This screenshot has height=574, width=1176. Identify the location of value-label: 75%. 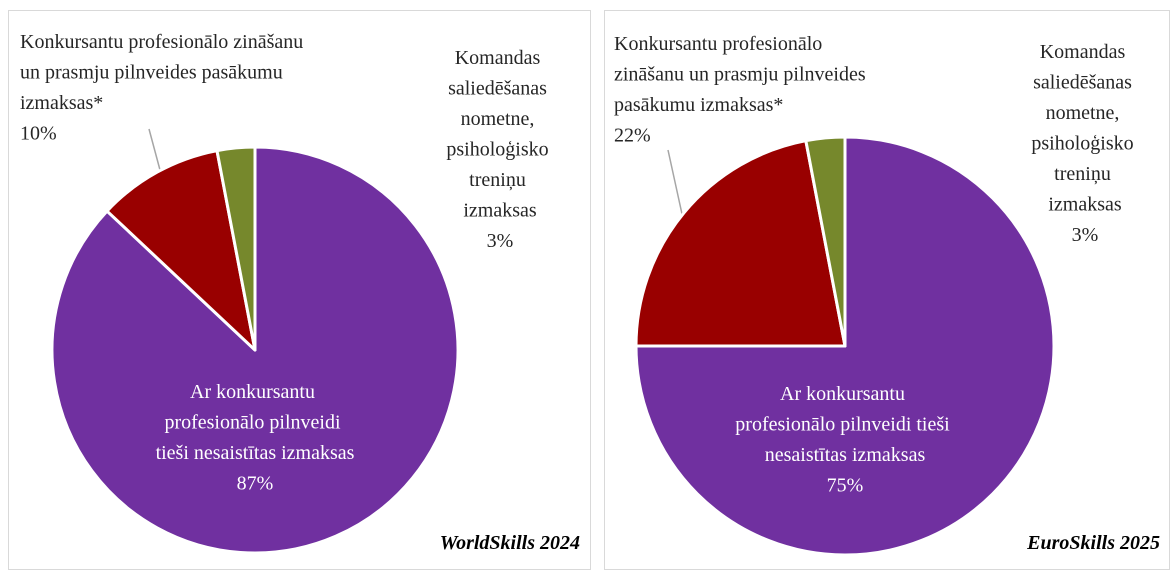
(845, 486).